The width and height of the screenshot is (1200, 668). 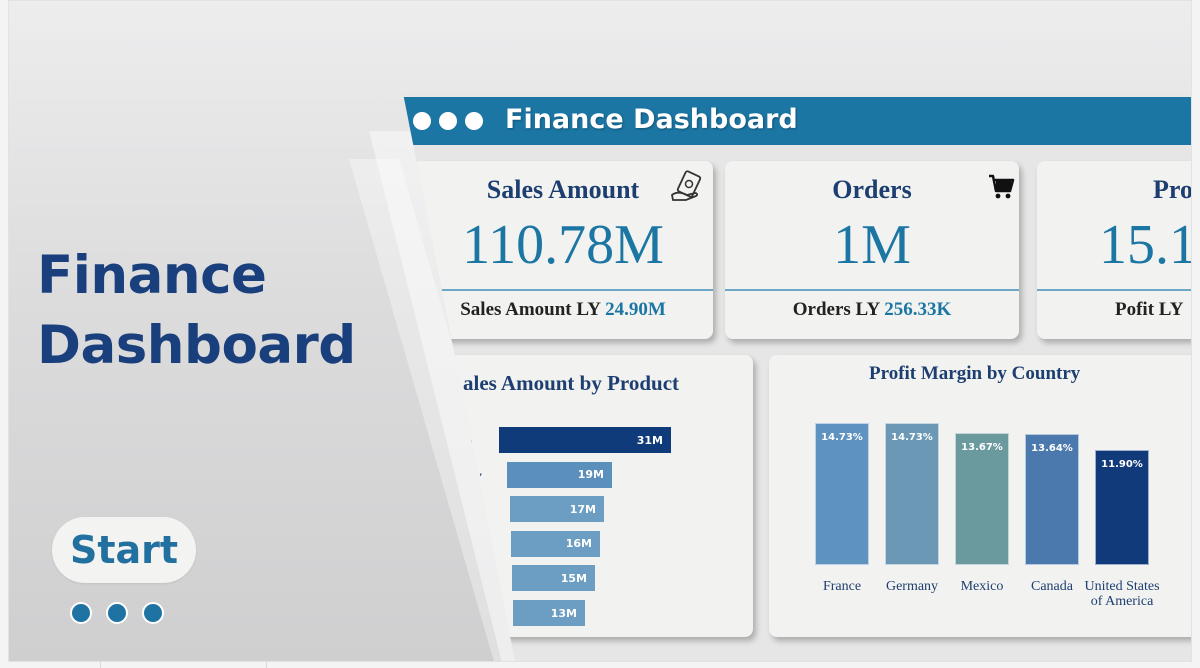 What do you see at coordinates (1052, 499) in the screenshot?
I see `country-bar: 13.64%` at bounding box center [1052, 499].